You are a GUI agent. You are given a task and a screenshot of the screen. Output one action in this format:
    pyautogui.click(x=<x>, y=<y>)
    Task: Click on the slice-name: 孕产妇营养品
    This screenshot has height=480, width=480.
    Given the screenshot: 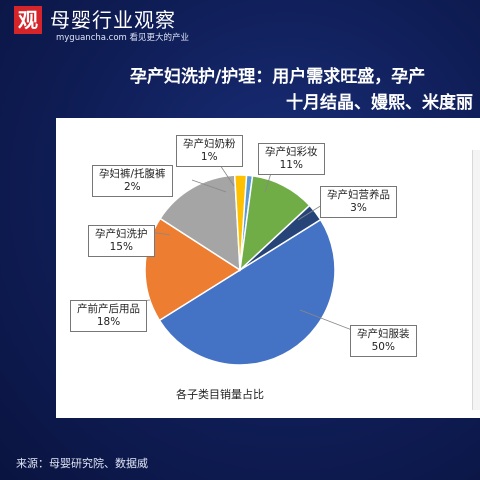 What is the action you would take?
    pyautogui.click(x=358, y=195)
    